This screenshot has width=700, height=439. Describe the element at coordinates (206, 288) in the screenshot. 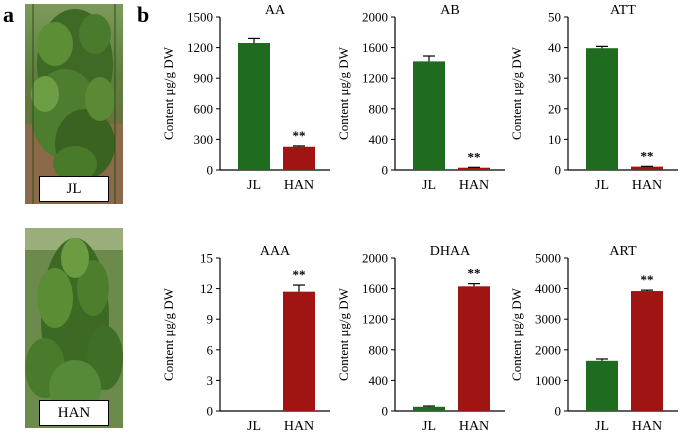

I see `y-tick-label-aaa-4: 12` at that location.